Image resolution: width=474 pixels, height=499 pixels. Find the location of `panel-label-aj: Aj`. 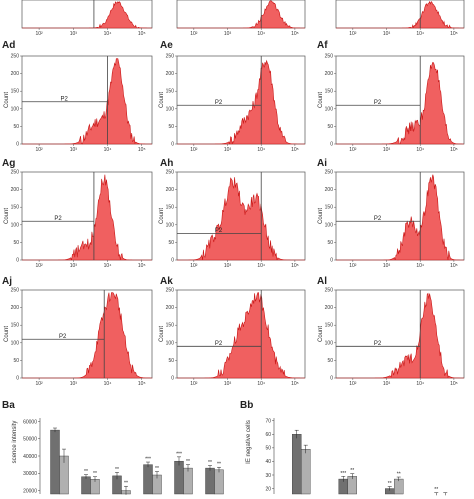

panel-label-aj: Aj is located at coordinates (7, 281).